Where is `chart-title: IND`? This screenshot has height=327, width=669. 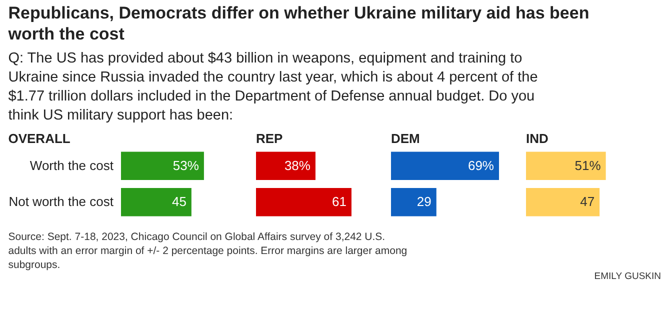 chart-title: IND is located at coordinates (537, 138).